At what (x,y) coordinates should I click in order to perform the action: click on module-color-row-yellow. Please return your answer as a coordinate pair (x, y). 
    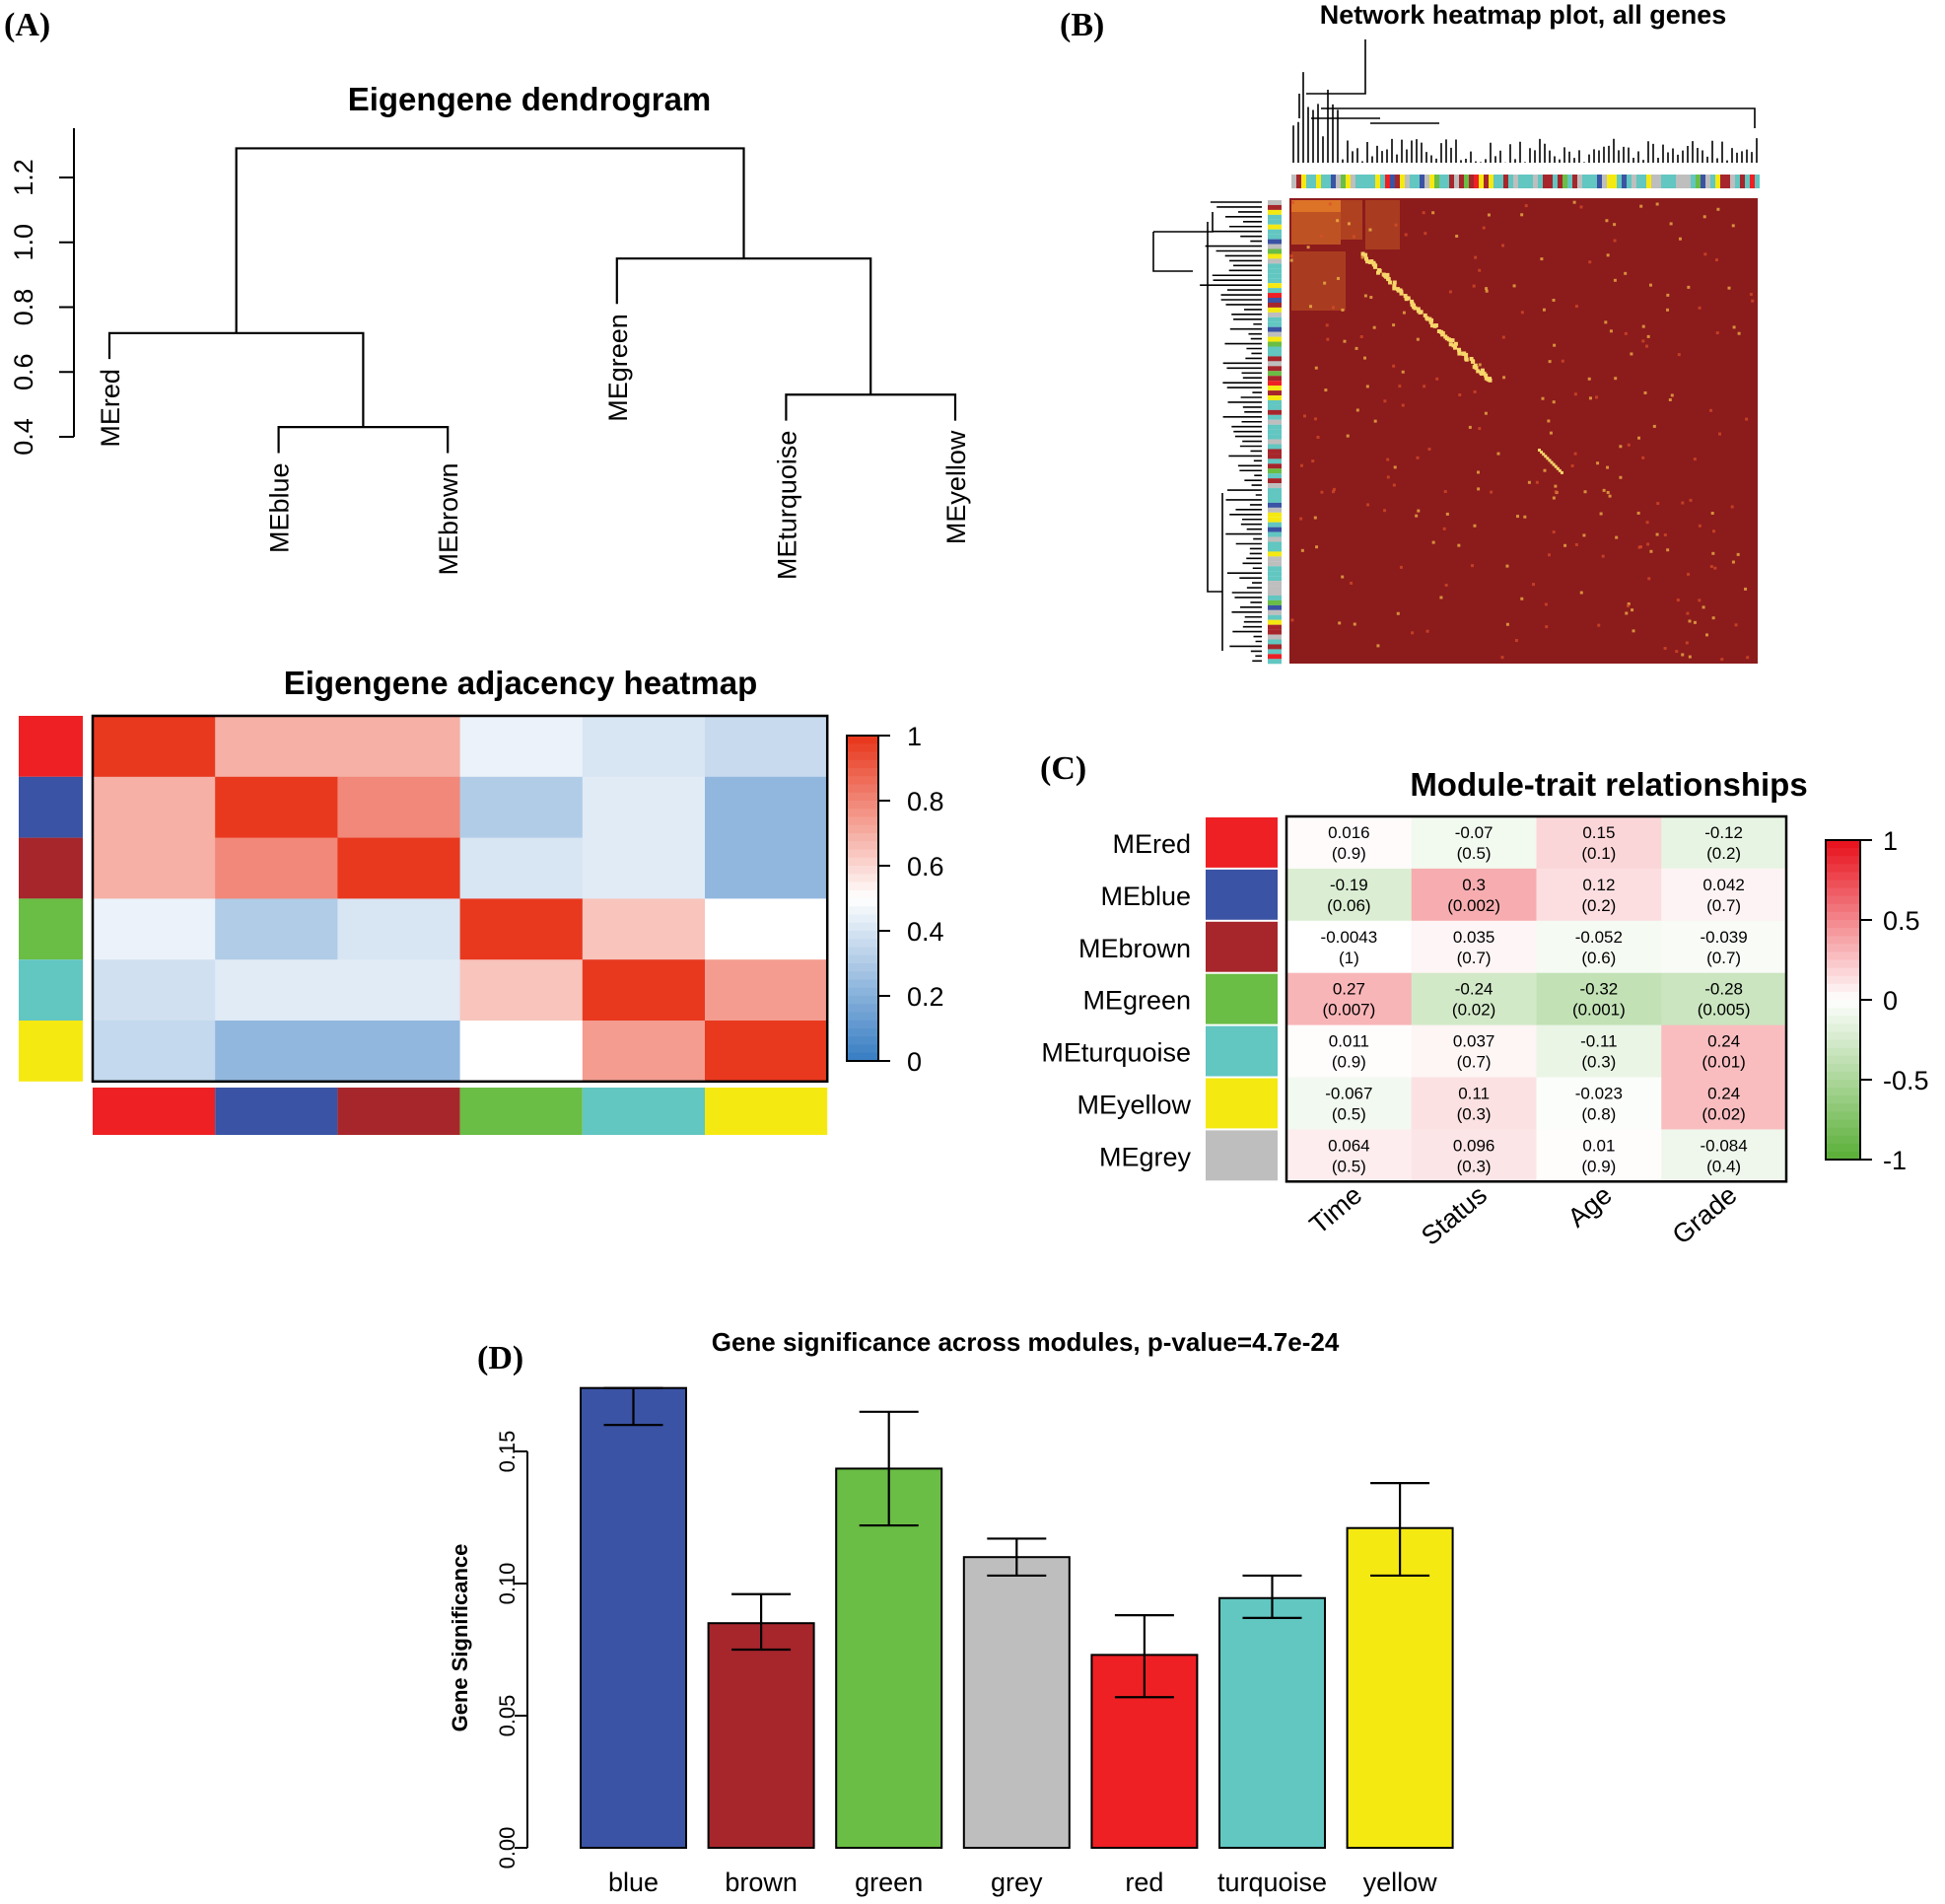
    Looking at the image, I should click on (51, 1051).